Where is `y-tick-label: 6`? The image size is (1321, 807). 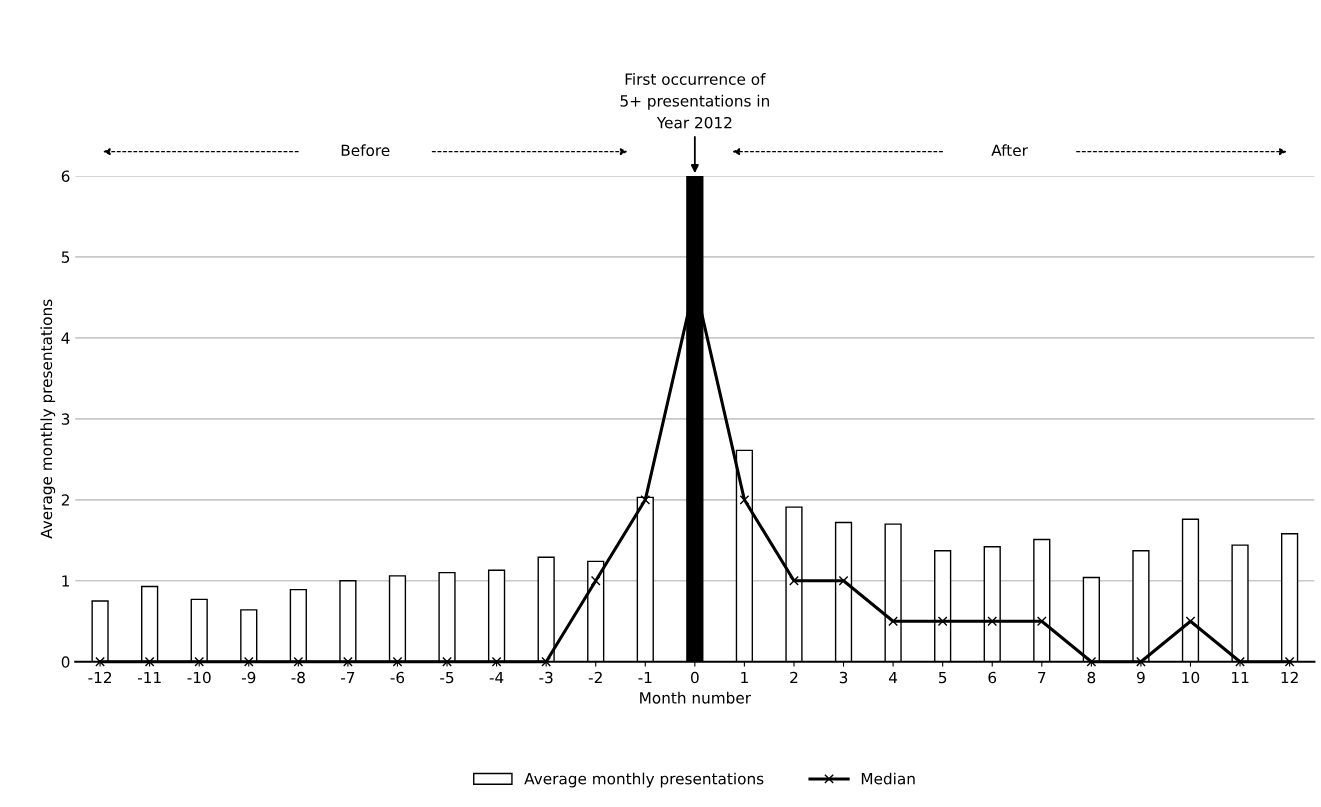 y-tick-label: 6 is located at coordinates (65, 176).